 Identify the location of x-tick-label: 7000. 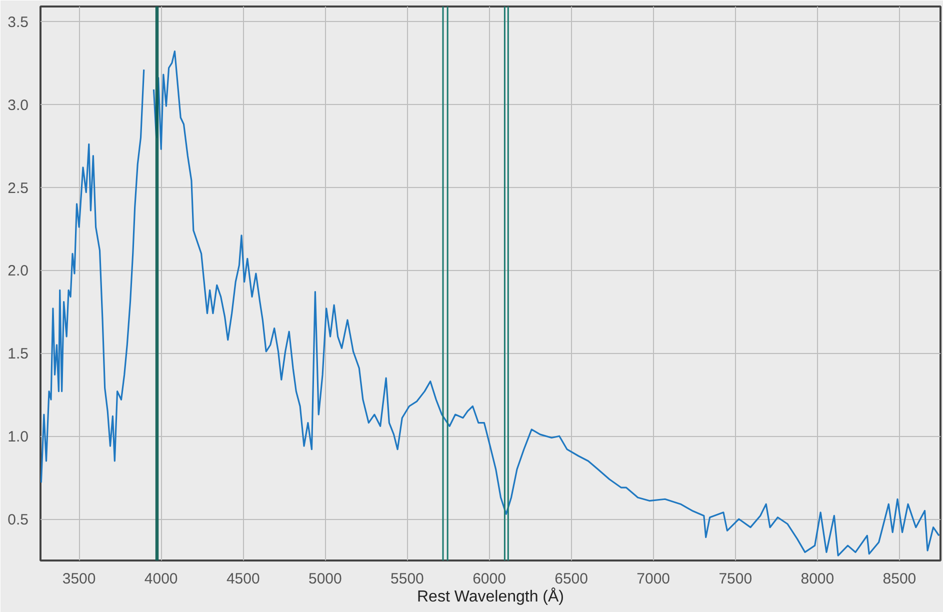
(653, 579).